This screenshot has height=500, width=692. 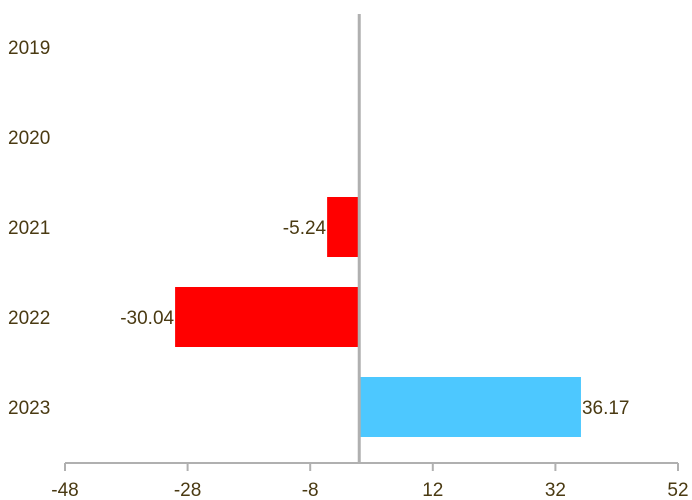 I want to click on x-tick-label: -8, so click(x=310, y=490).